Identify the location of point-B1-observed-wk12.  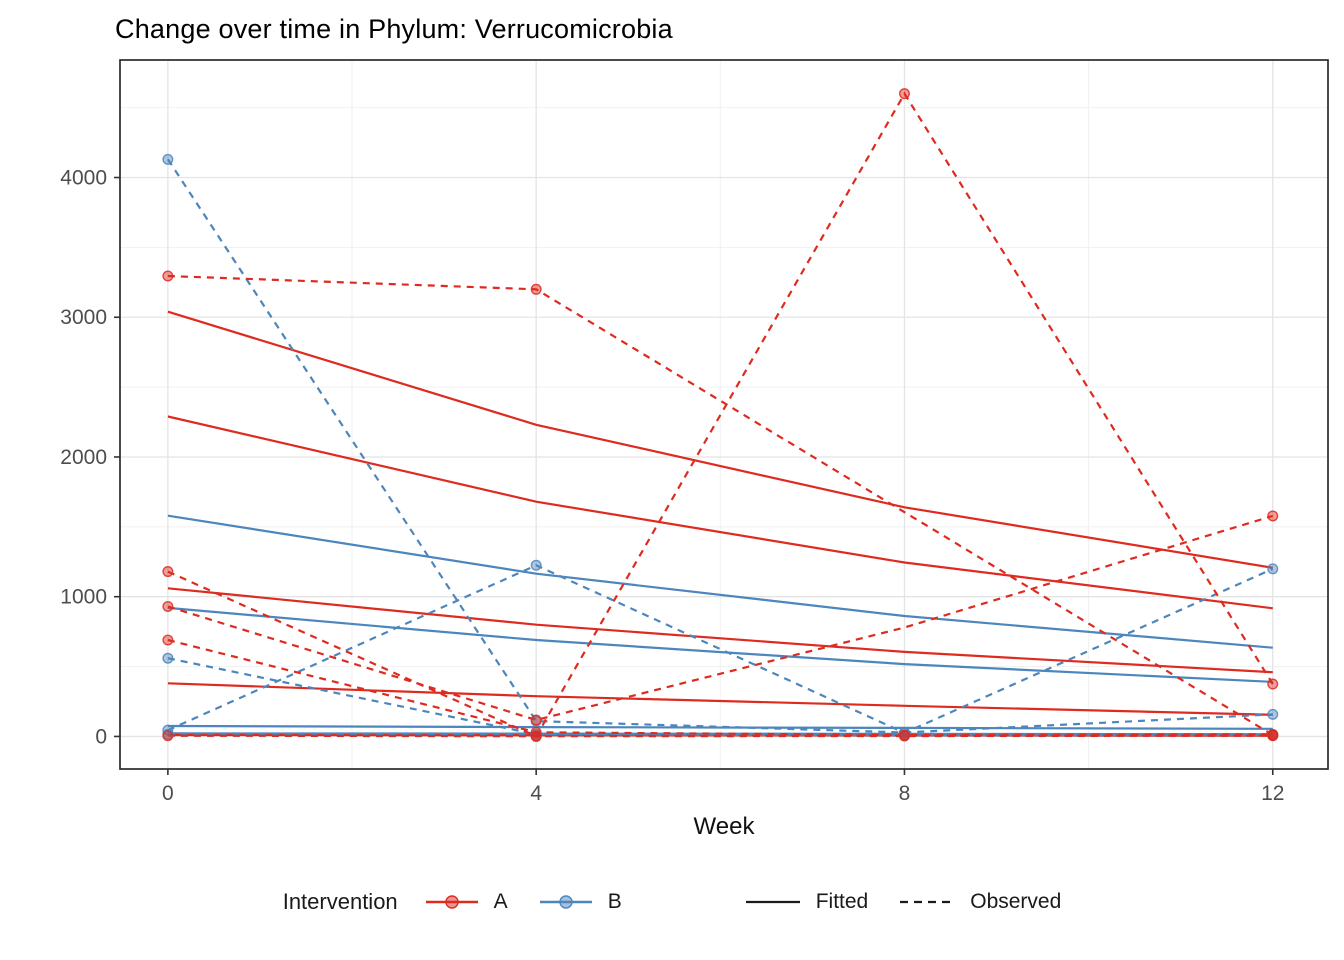
(1273, 714).